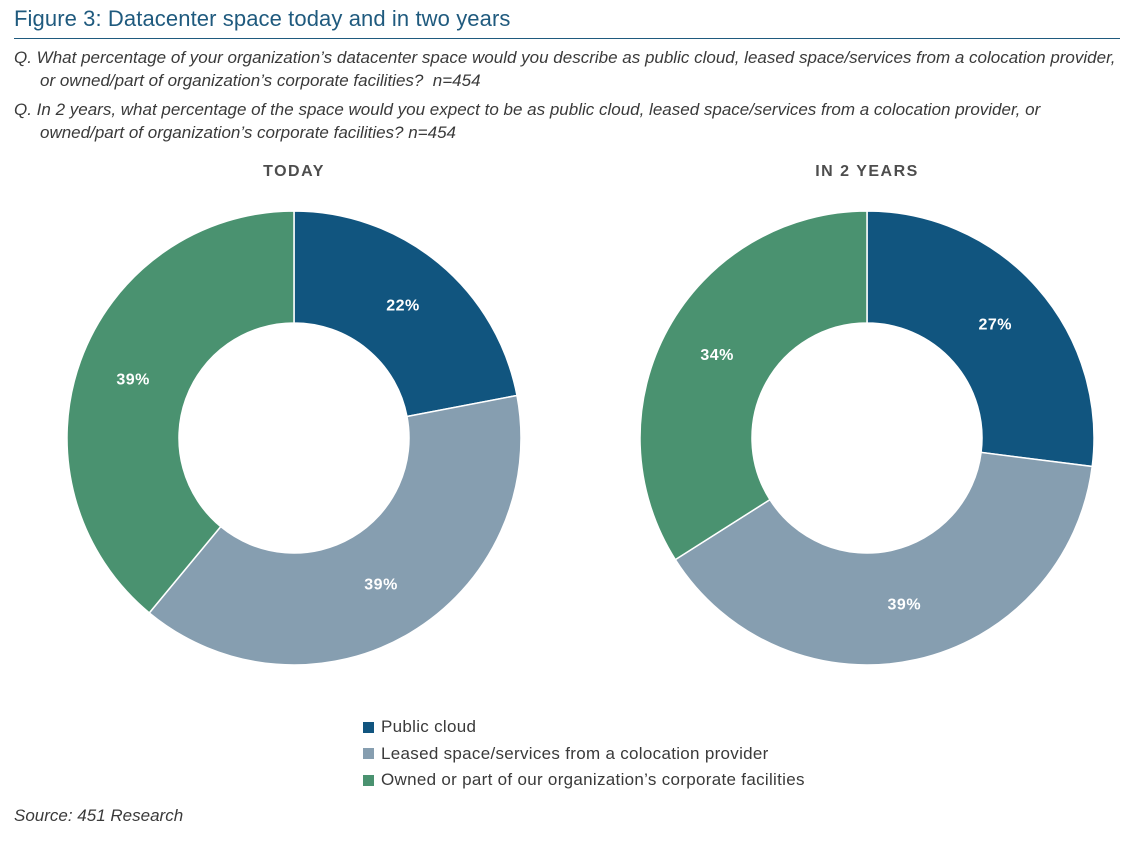 This screenshot has height=842, width=1135. I want to click on donut-data-label-owned-facilities: 34%, so click(717, 355).